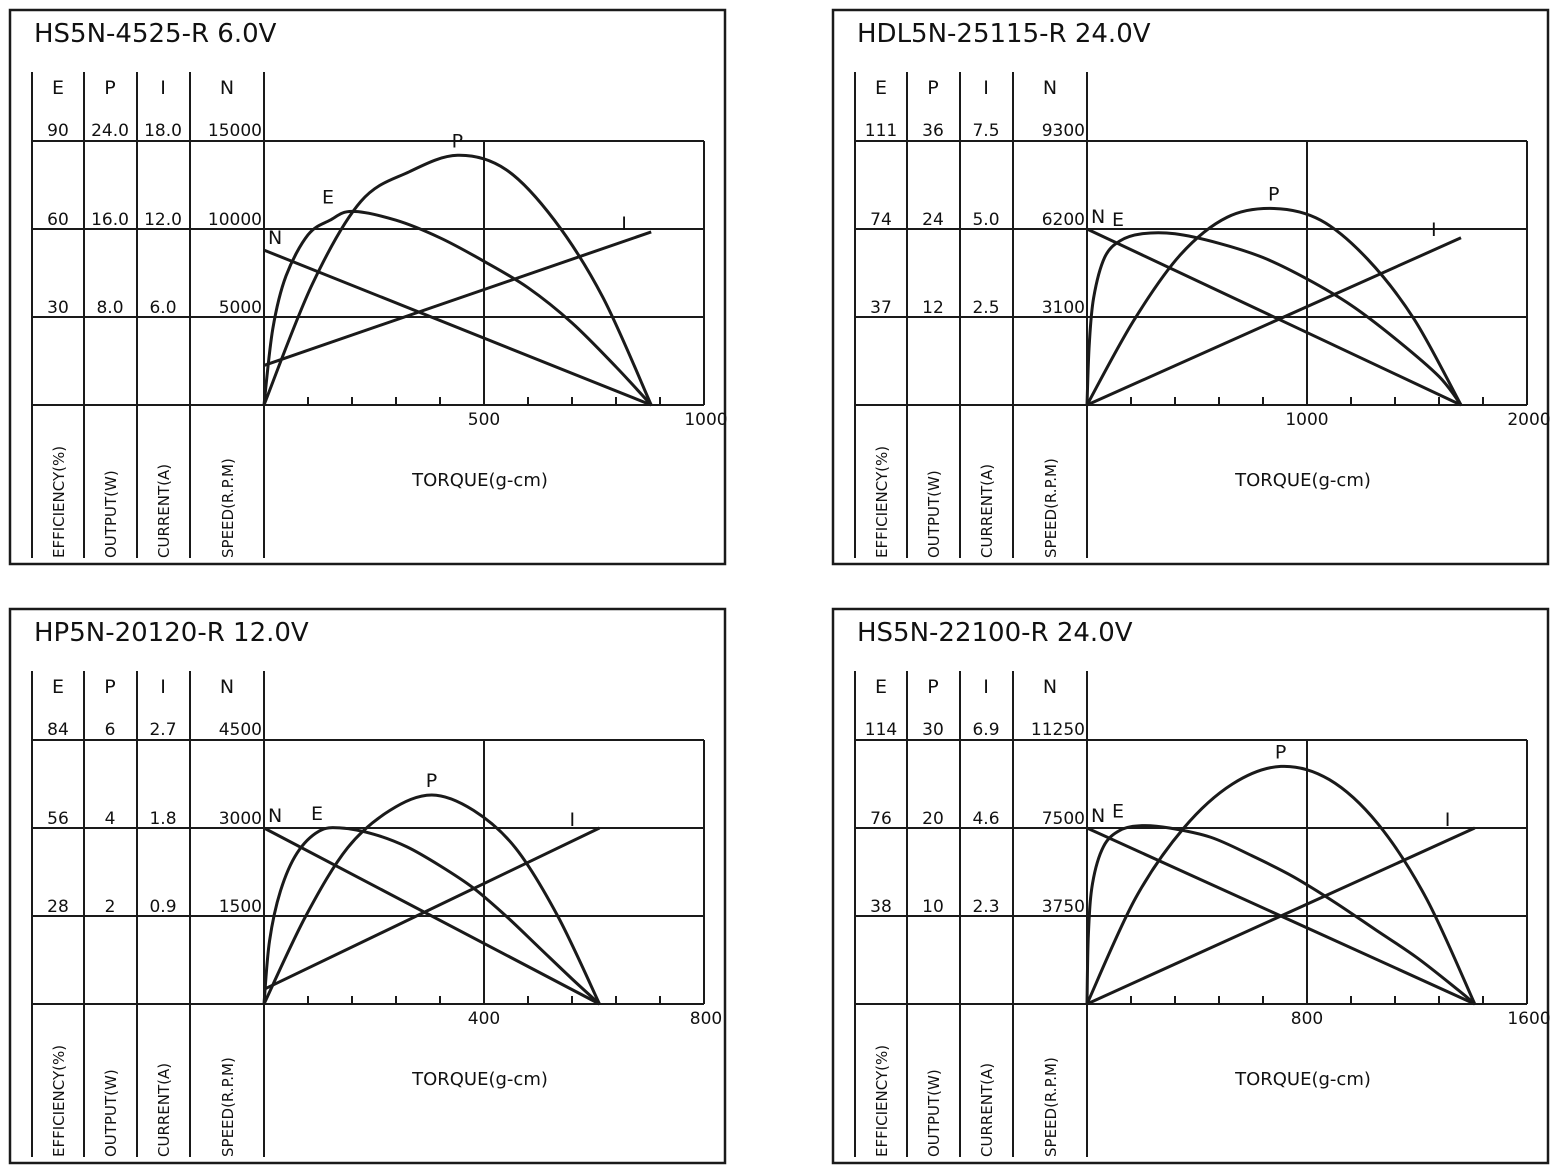  What do you see at coordinates (240, 819) in the screenshot?
I see `column-tick-label: 3000` at bounding box center [240, 819].